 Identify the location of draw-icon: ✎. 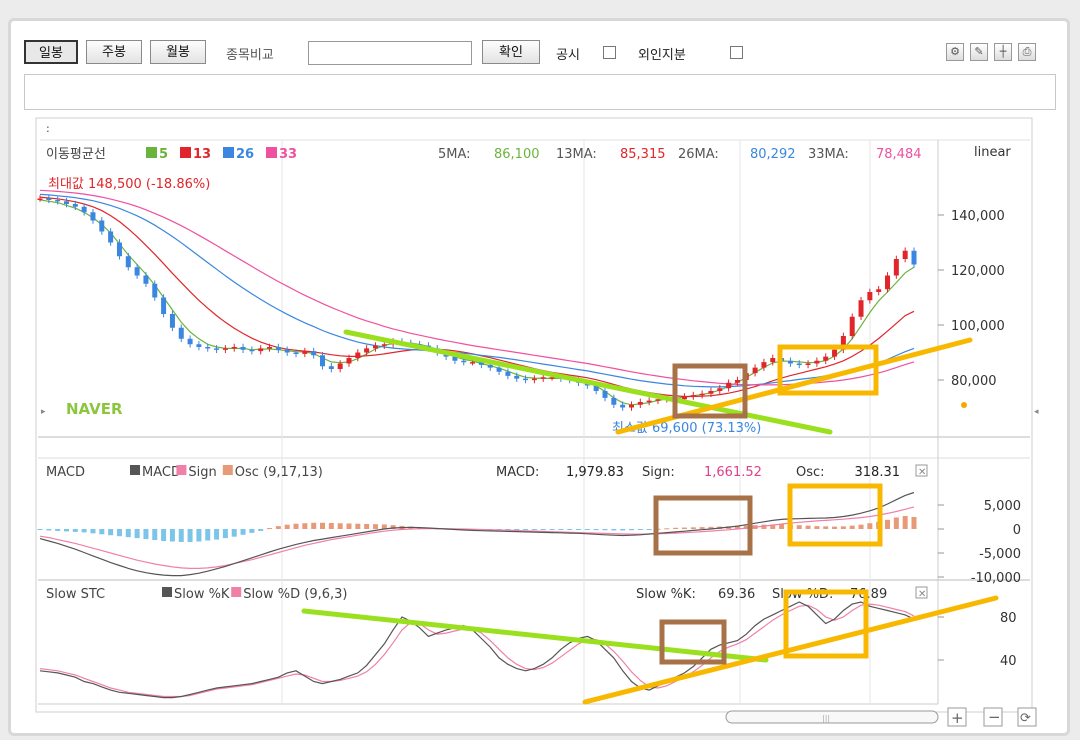
(979, 52).